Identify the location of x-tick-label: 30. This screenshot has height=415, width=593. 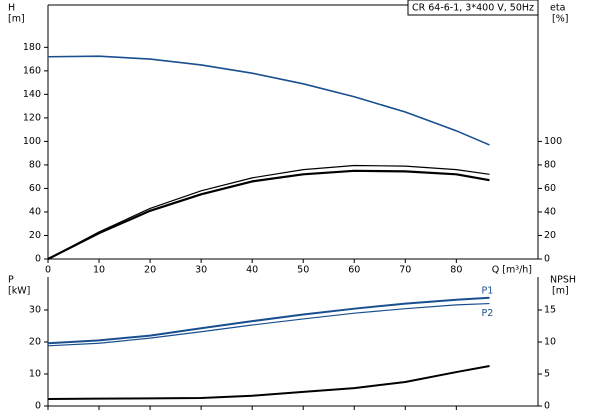
(201, 270).